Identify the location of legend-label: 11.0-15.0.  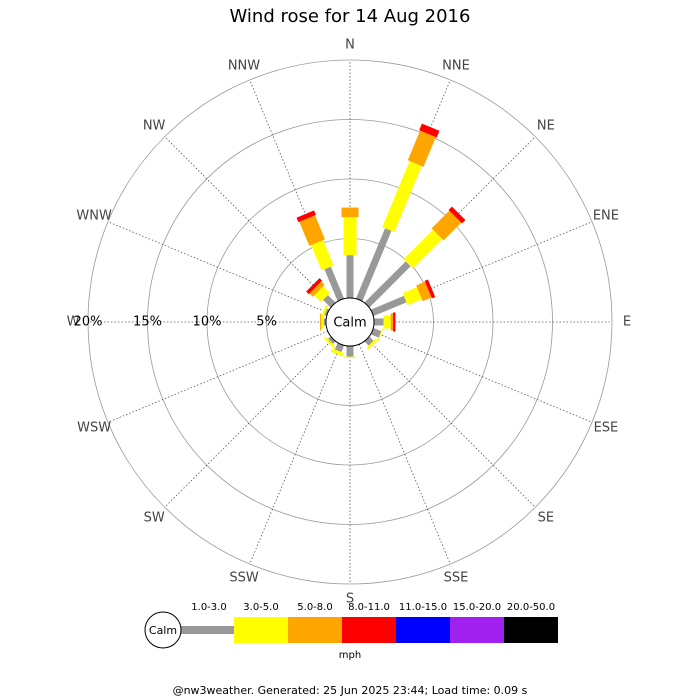
(423, 607).